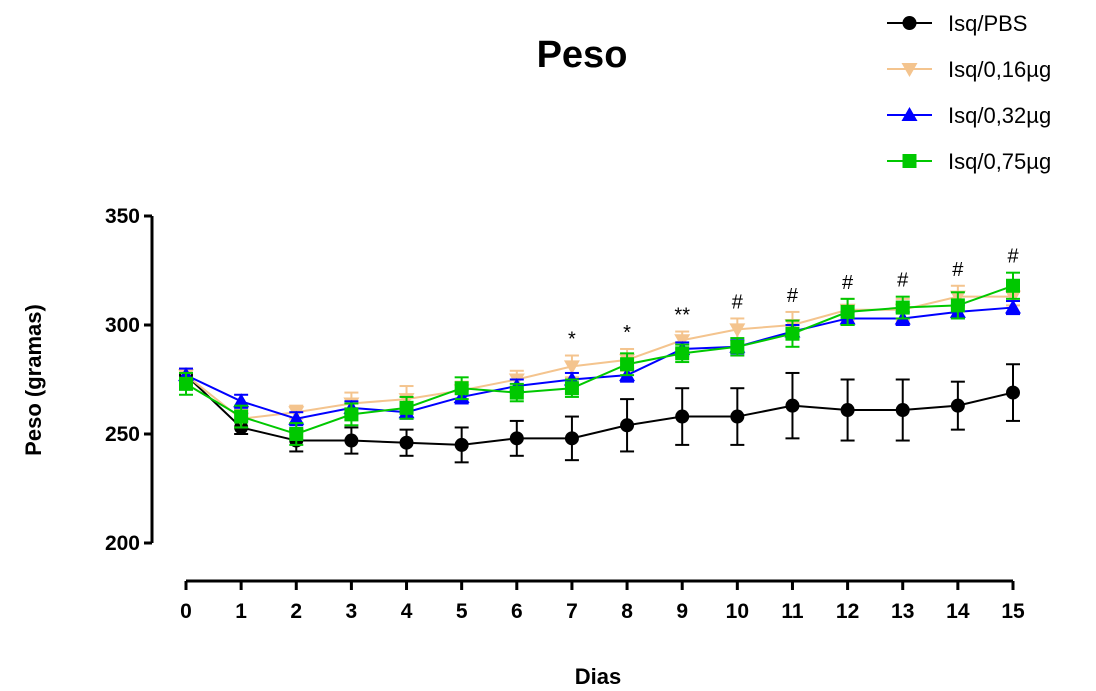 The width and height of the screenshot is (1096, 691). What do you see at coordinates (999, 161) in the screenshot?
I see `legend-label: Isq/0,75µg` at bounding box center [999, 161].